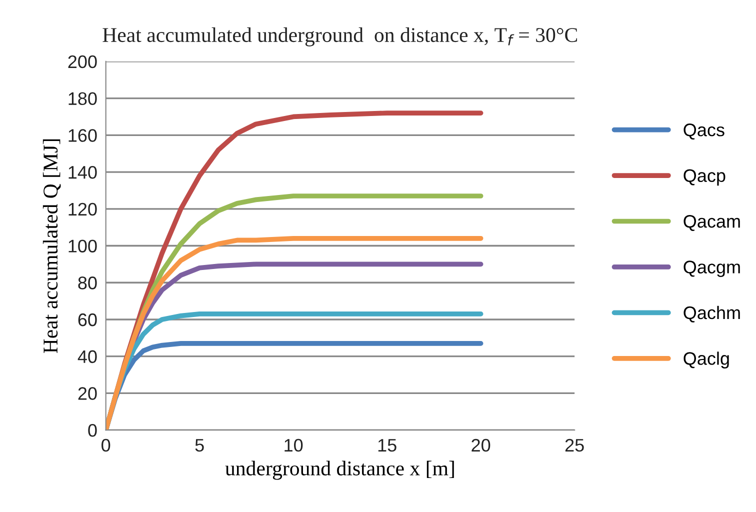  What do you see at coordinates (106, 445) in the screenshot?
I see `x-tick-label: 0` at bounding box center [106, 445].